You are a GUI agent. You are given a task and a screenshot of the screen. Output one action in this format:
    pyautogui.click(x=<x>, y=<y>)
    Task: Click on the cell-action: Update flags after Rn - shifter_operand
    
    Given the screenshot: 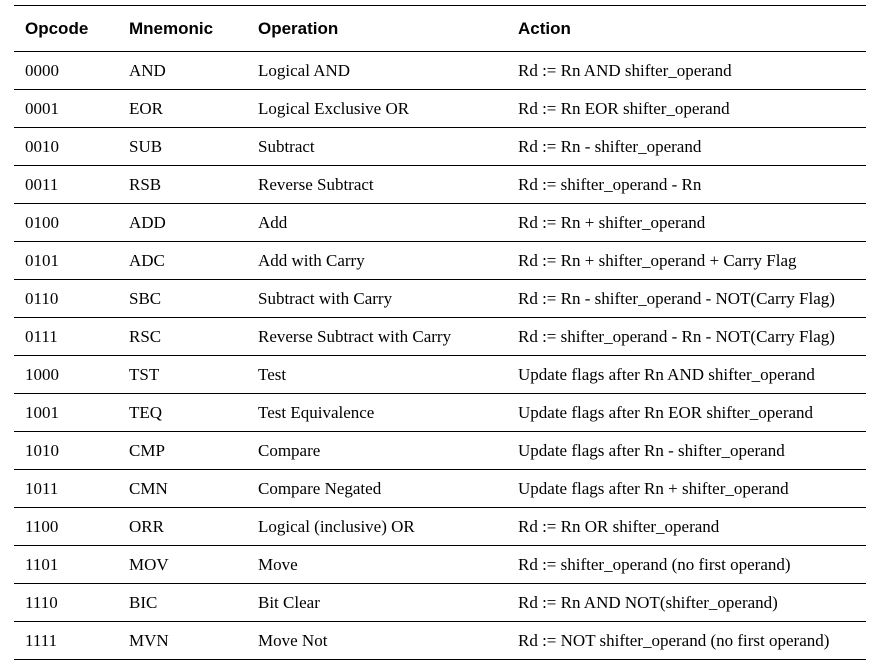 What is the action you would take?
    pyautogui.click(x=651, y=450)
    